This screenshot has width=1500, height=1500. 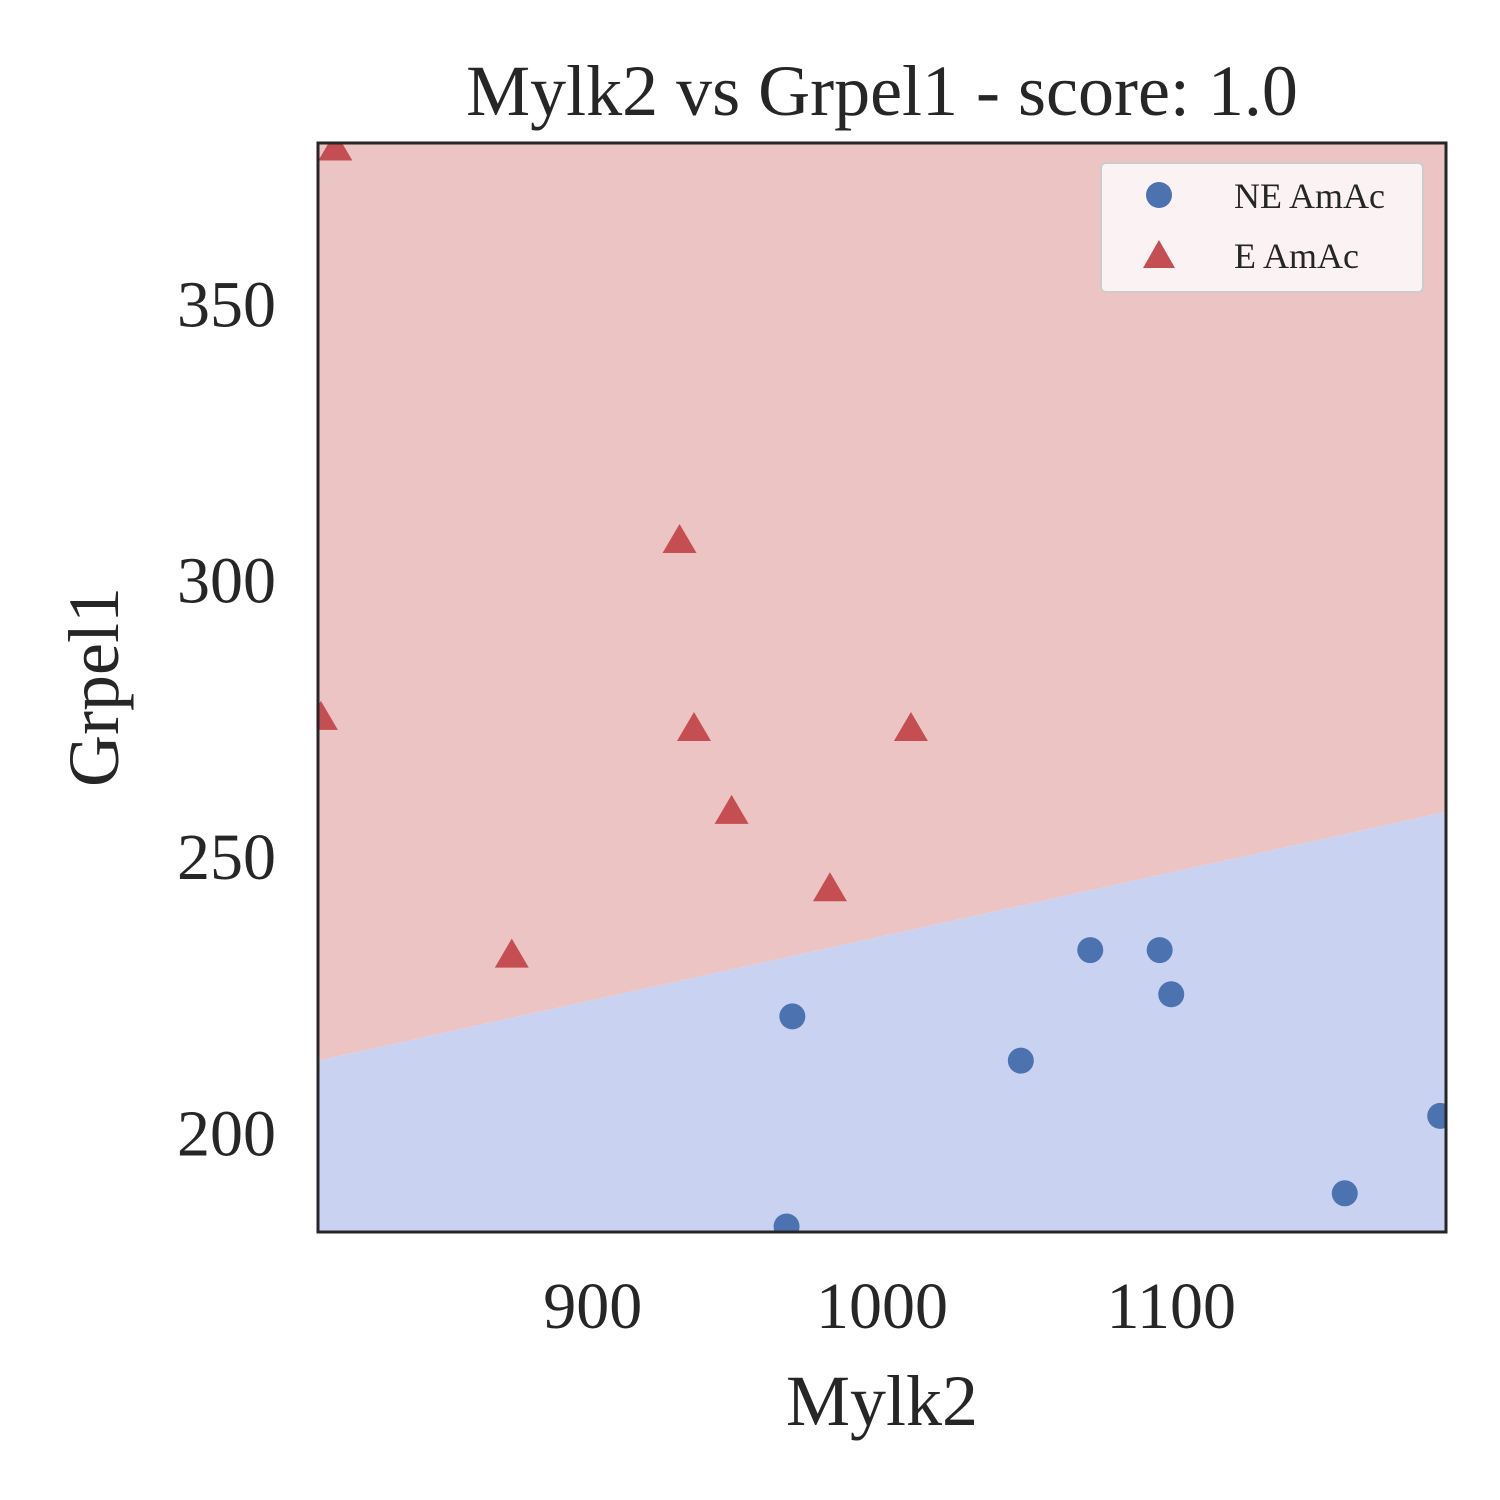 I want to click on x-tick-label: 900, so click(x=592, y=1306).